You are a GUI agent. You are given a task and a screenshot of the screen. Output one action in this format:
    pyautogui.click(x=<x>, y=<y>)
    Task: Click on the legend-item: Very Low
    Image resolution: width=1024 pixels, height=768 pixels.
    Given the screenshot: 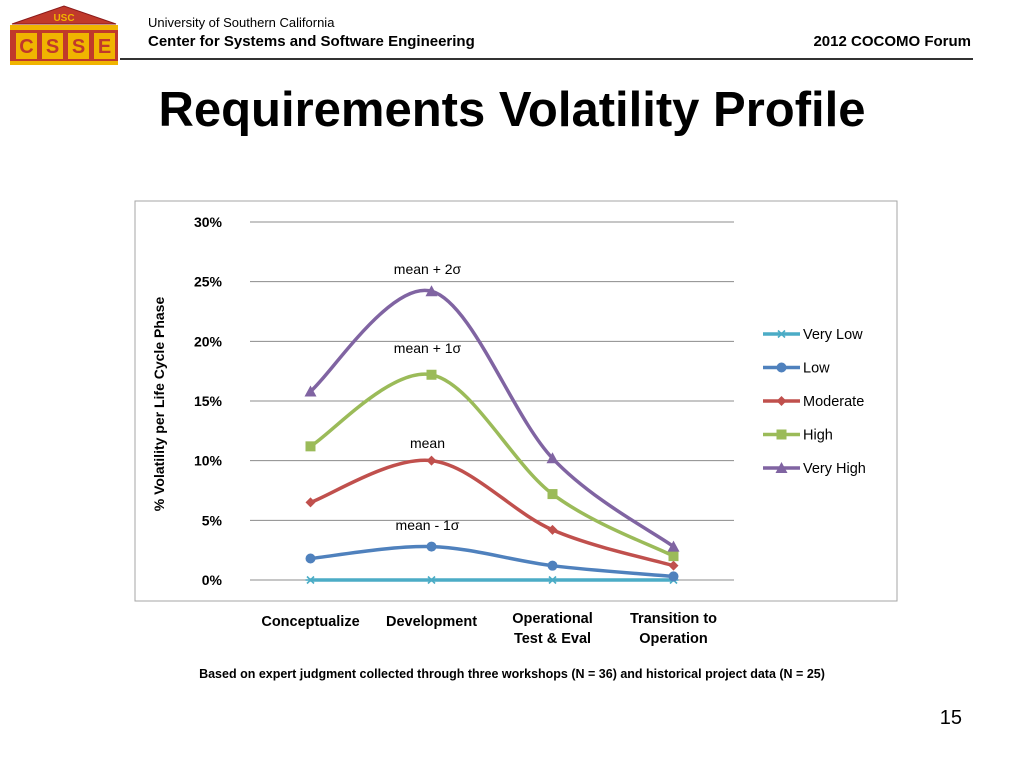 What is the action you would take?
    pyautogui.click(x=813, y=335)
    